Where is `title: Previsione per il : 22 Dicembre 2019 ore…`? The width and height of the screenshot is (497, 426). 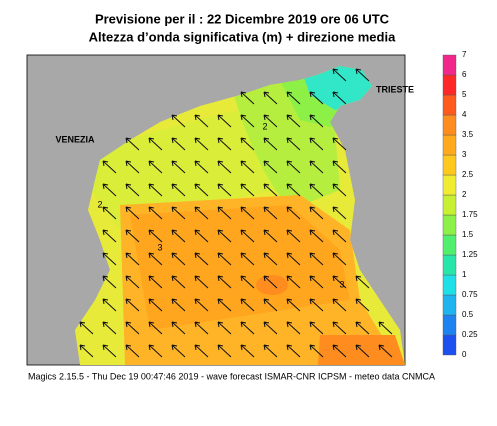 title: Previsione per il : 22 Dicembre 2019 ore… is located at coordinates (242, 18).